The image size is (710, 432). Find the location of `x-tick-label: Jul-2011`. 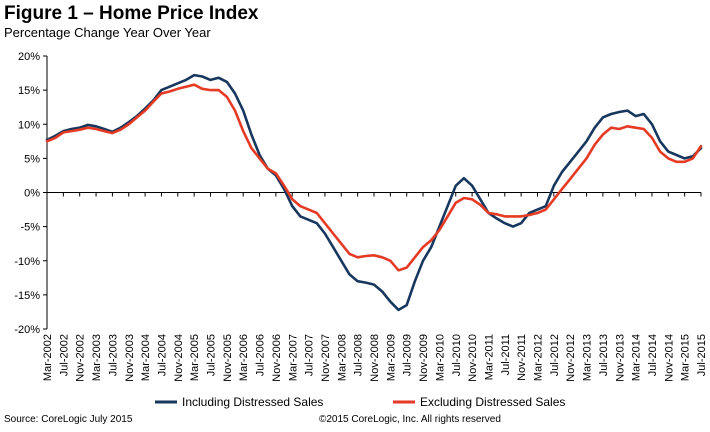

x-tick-label: Jul-2011 is located at coordinates (506, 354).